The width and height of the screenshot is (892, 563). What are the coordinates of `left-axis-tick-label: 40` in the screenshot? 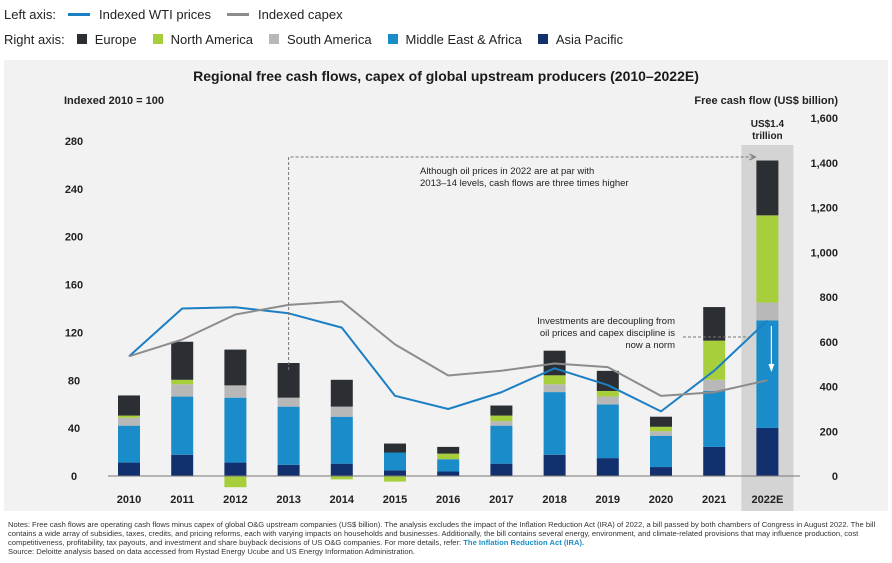 It's located at (74, 429).